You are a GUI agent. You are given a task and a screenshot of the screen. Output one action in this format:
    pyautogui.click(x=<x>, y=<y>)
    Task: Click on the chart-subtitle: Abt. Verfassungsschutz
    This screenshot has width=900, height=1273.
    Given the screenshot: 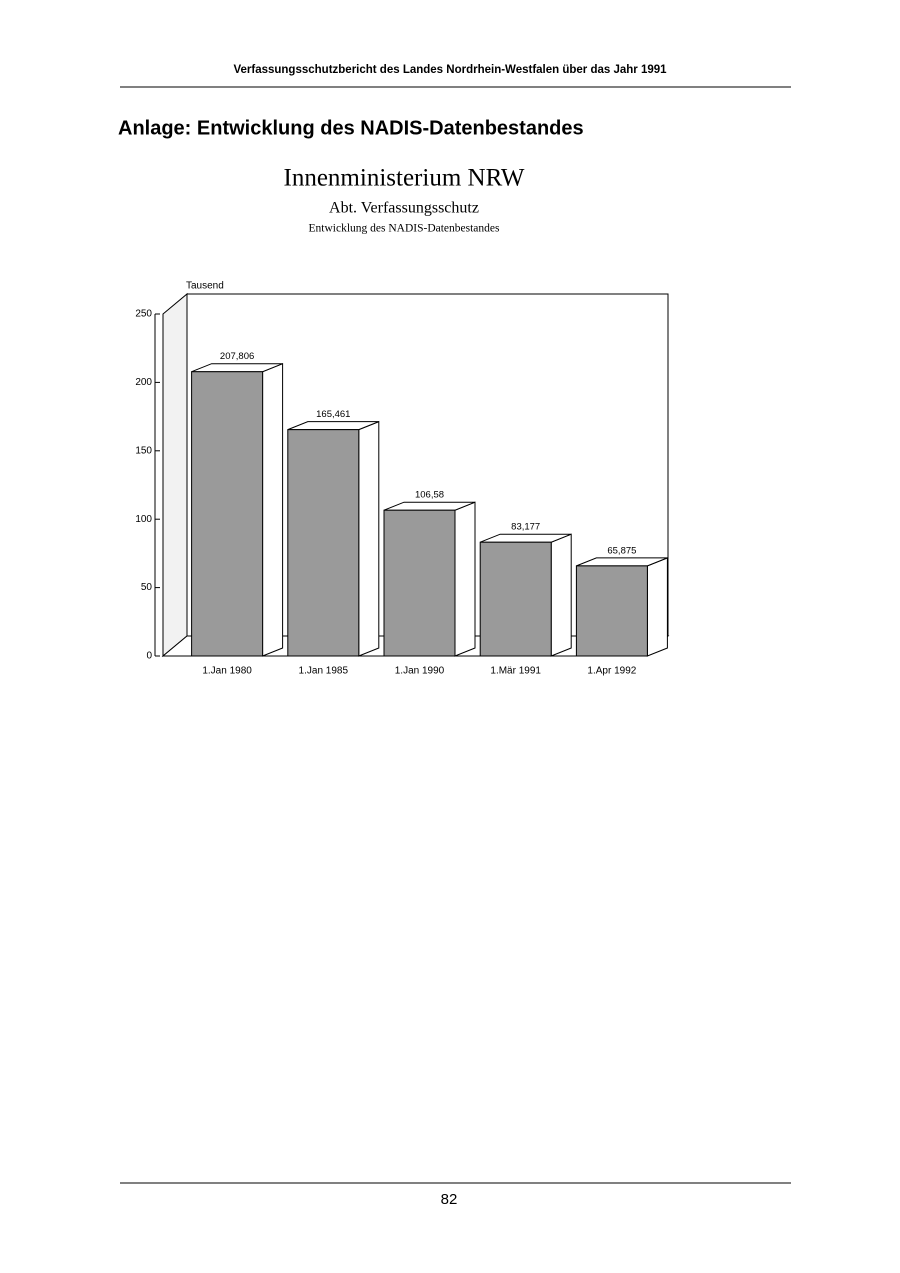 What is the action you would take?
    pyautogui.click(x=404, y=208)
    